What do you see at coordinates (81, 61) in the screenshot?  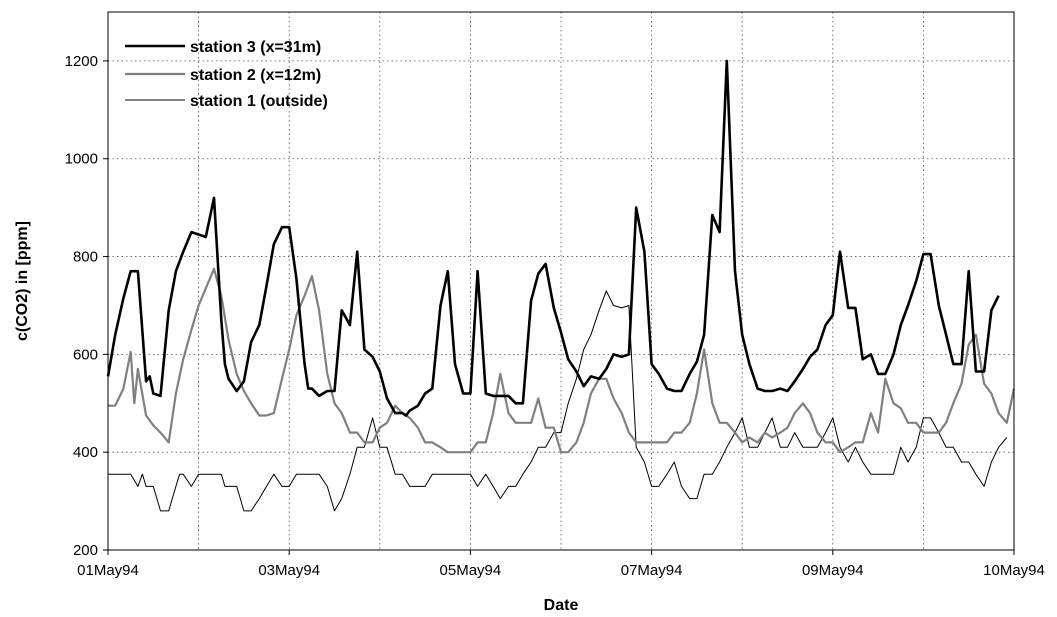 I see `y-tick-label: 1200` at bounding box center [81, 61].